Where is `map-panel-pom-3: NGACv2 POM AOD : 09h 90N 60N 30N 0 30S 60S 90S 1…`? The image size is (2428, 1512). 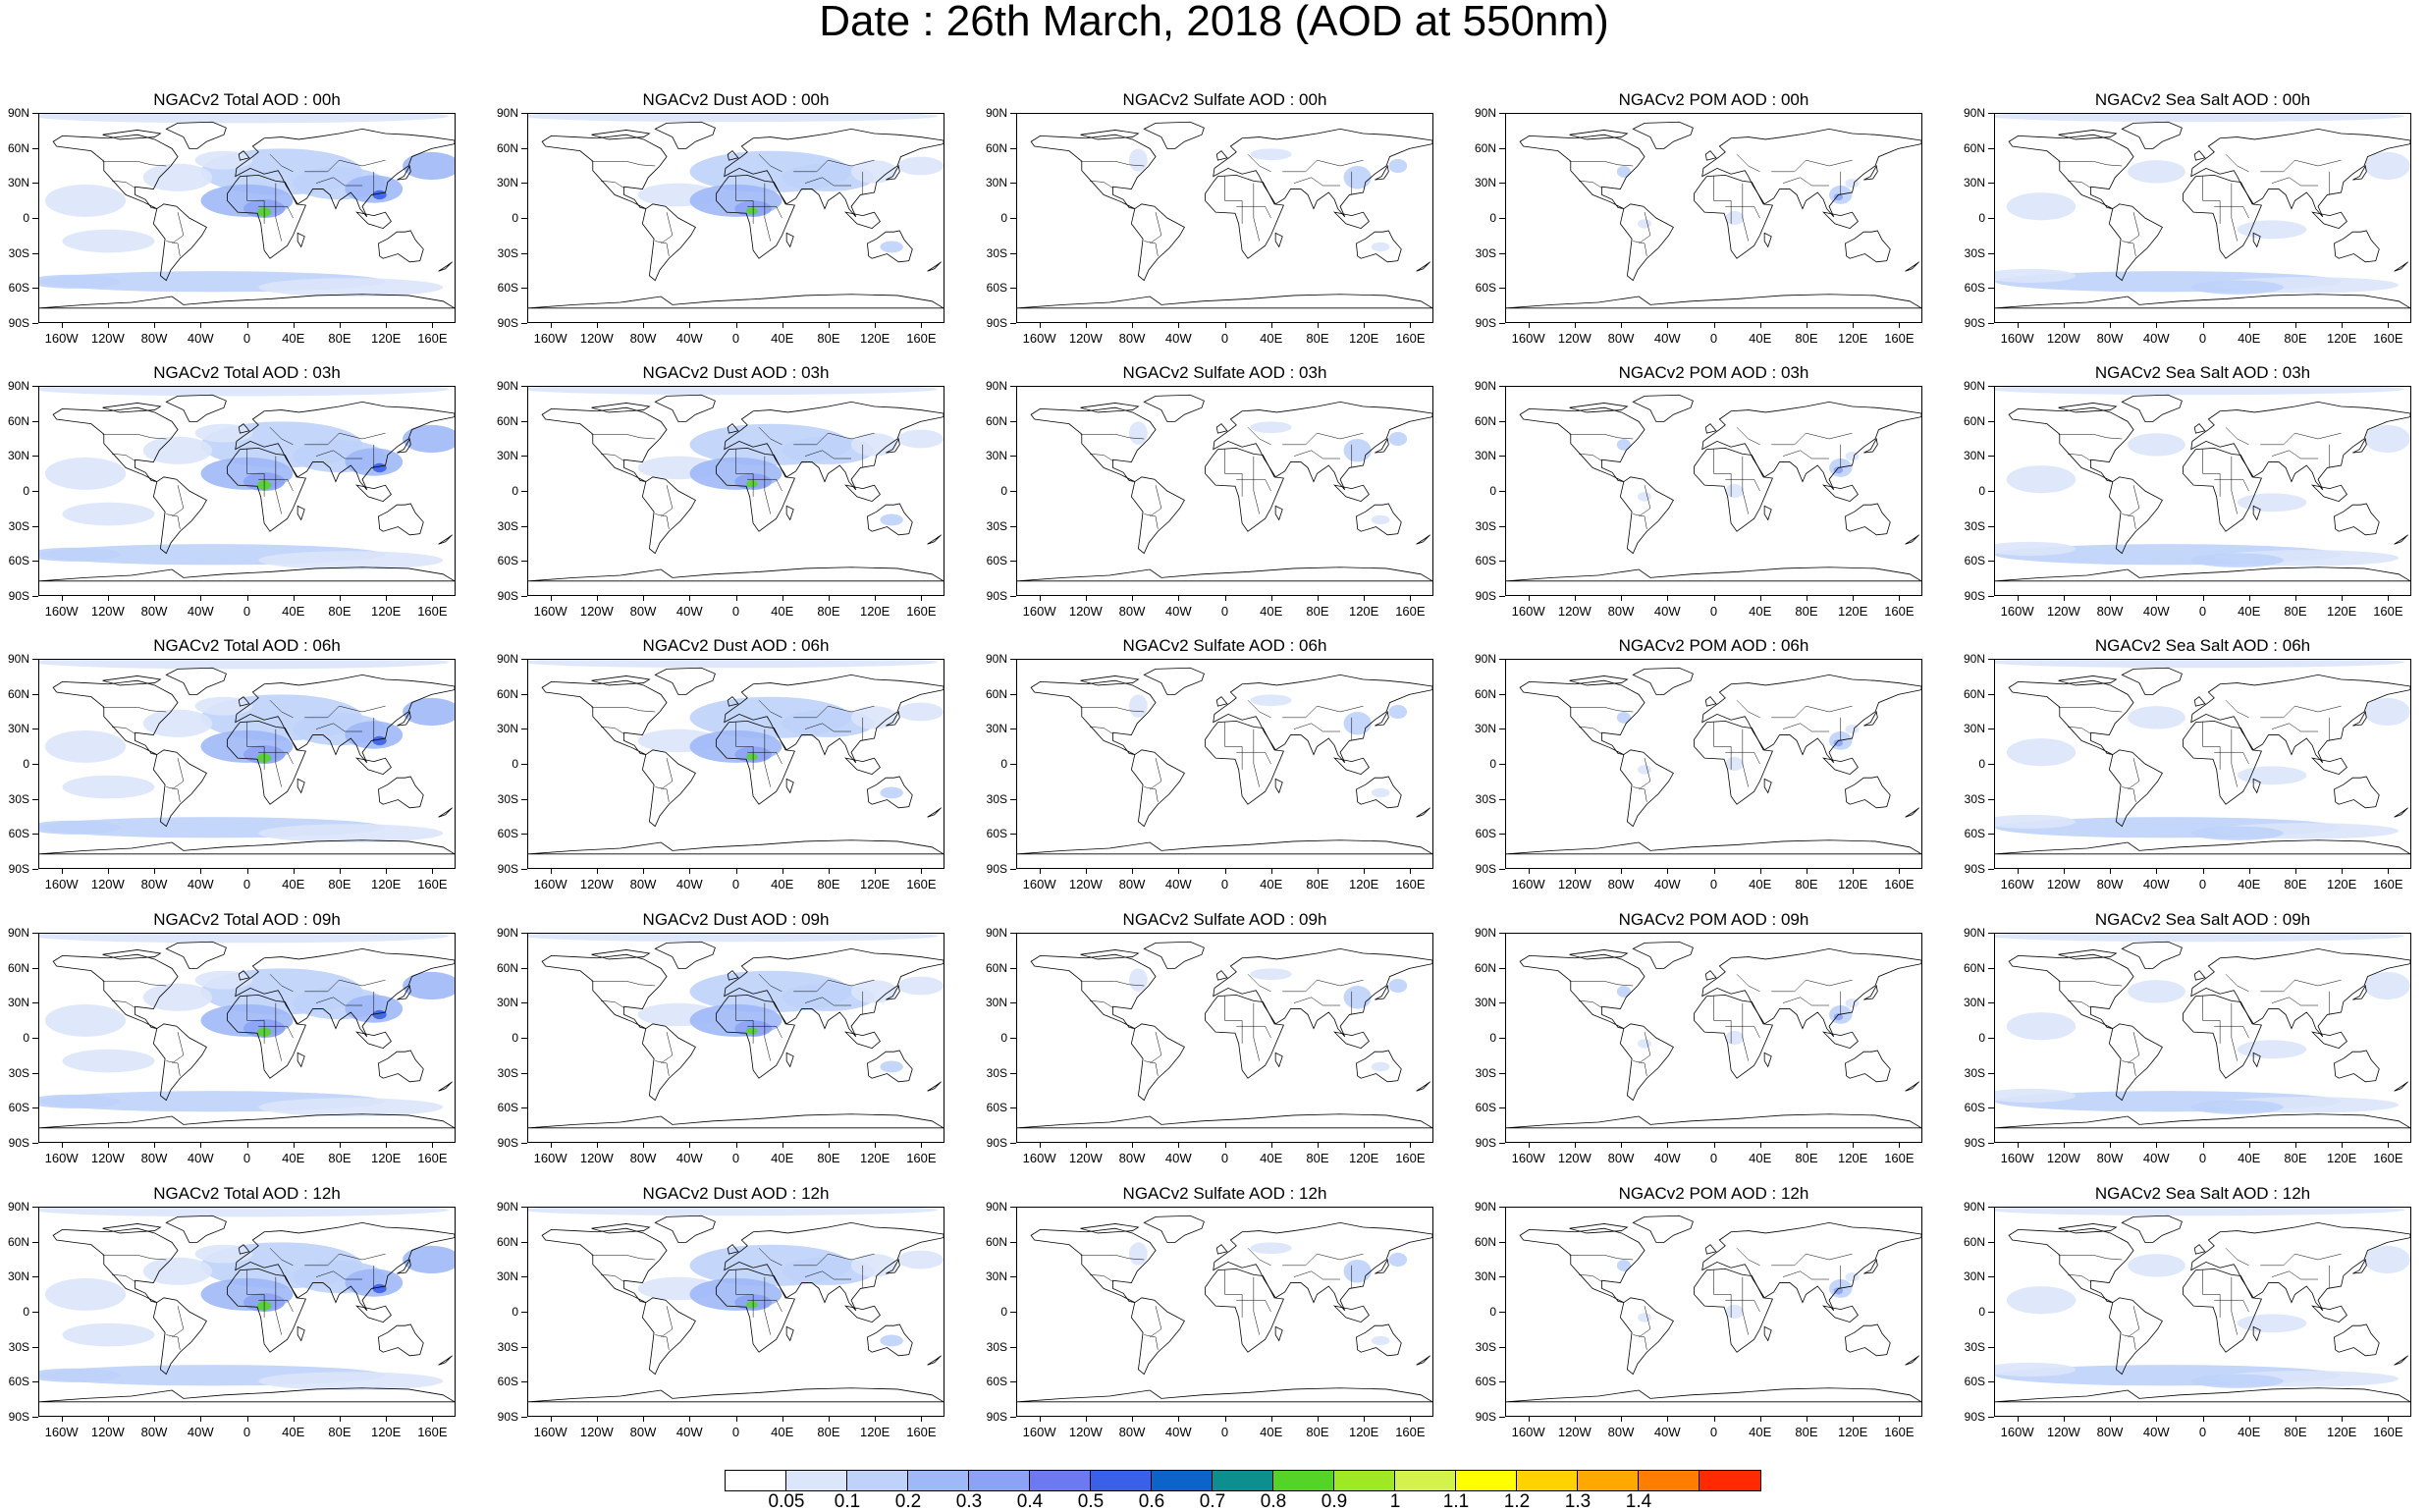 map-panel-pom-3: NGACv2 POM AOD : 09h 90N 60N 30N 0 30S 60S 90S 1… is located at coordinates (1707, 1047).